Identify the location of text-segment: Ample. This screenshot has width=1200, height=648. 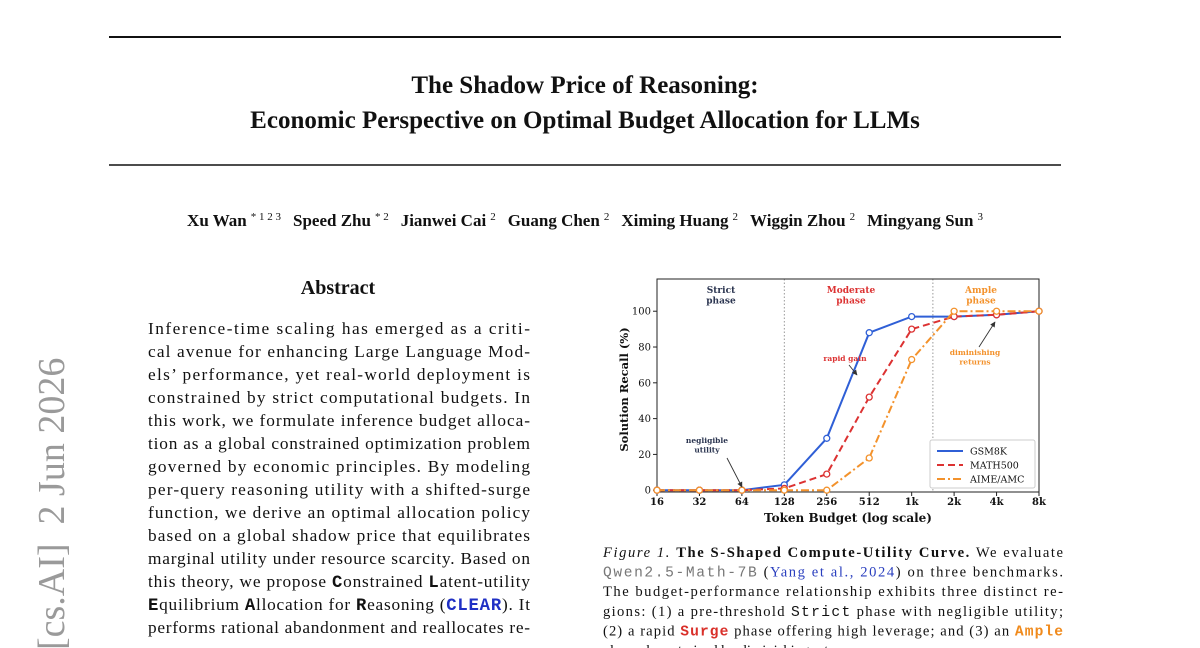
(1039, 632).